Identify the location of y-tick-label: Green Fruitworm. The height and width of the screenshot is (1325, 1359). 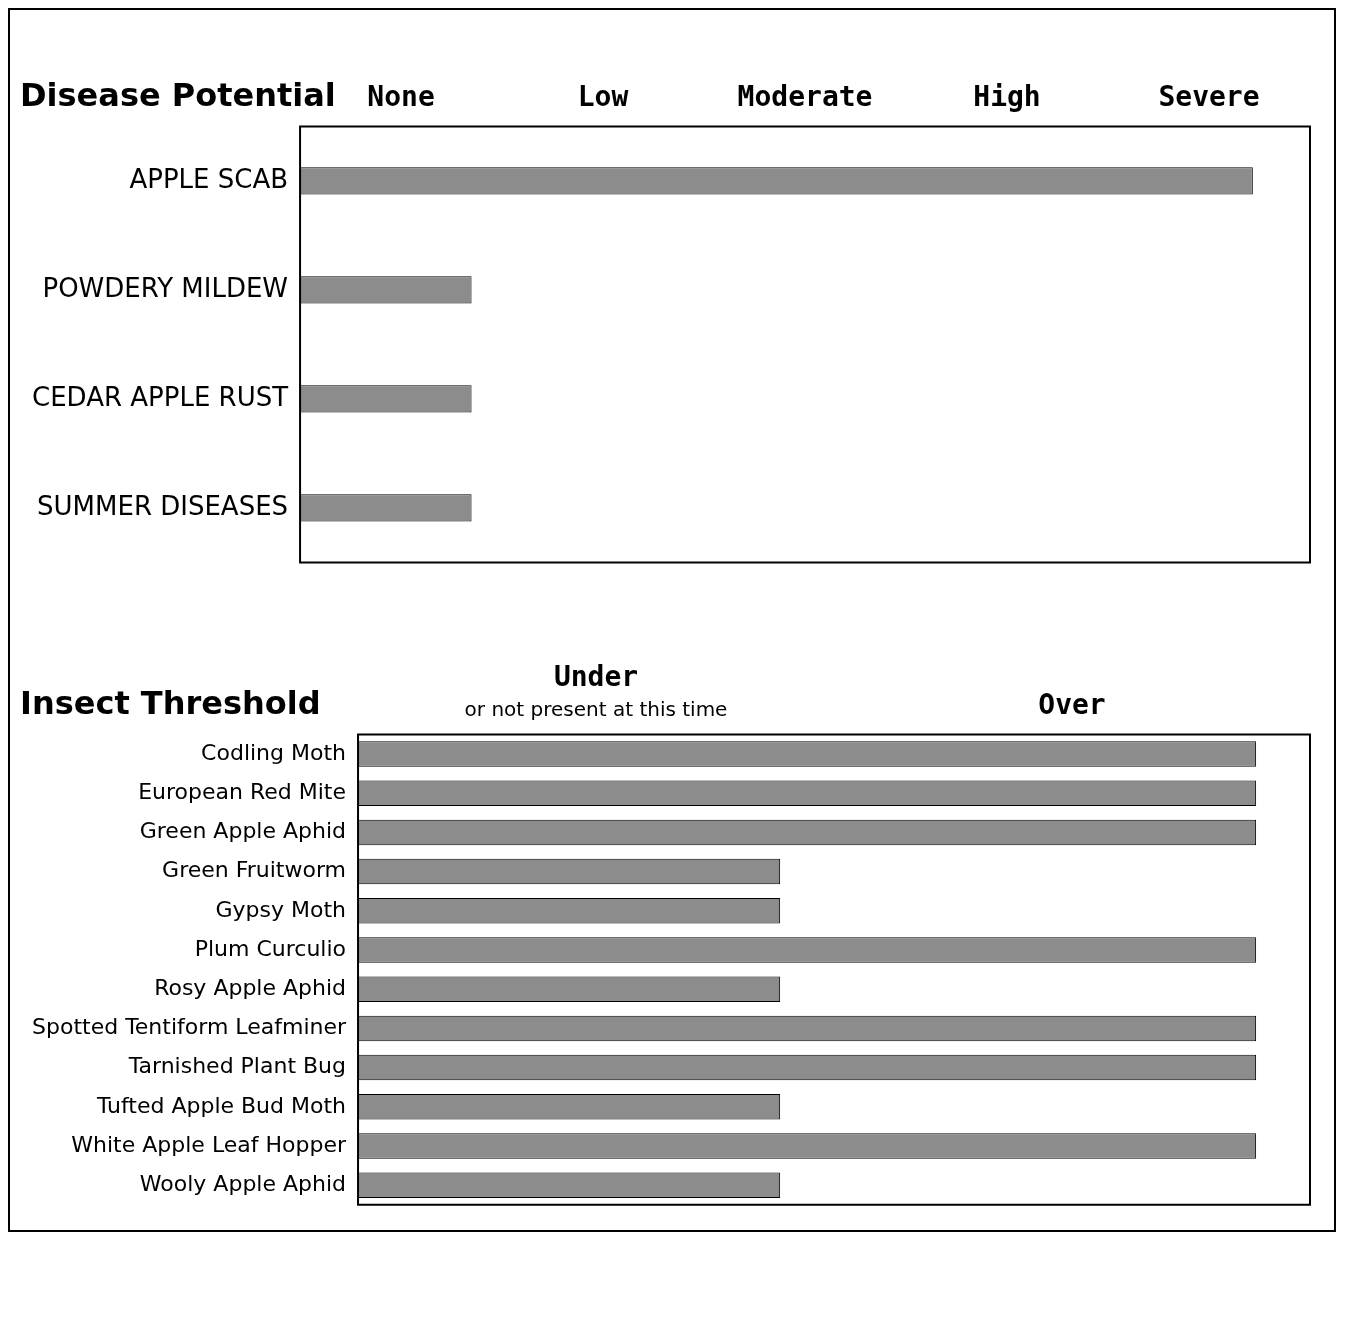
(254, 870).